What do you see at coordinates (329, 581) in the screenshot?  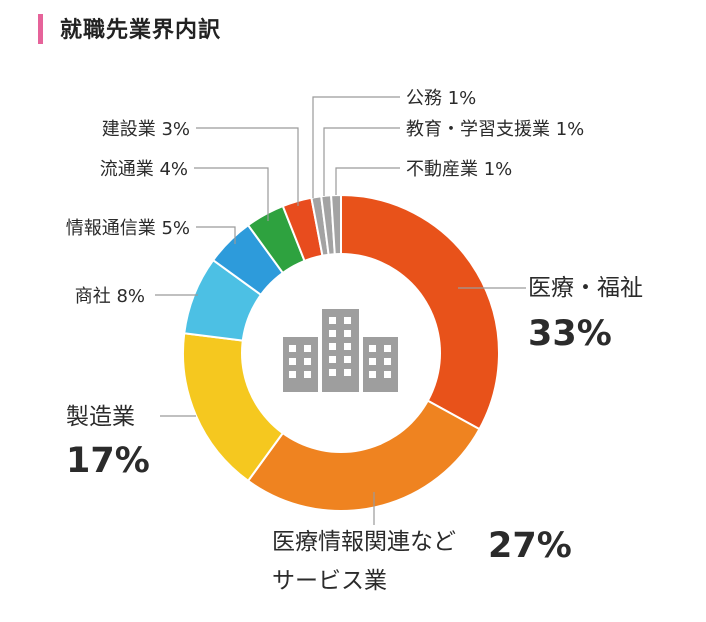 I see `label-slice-1-line-2: サービス業` at bounding box center [329, 581].